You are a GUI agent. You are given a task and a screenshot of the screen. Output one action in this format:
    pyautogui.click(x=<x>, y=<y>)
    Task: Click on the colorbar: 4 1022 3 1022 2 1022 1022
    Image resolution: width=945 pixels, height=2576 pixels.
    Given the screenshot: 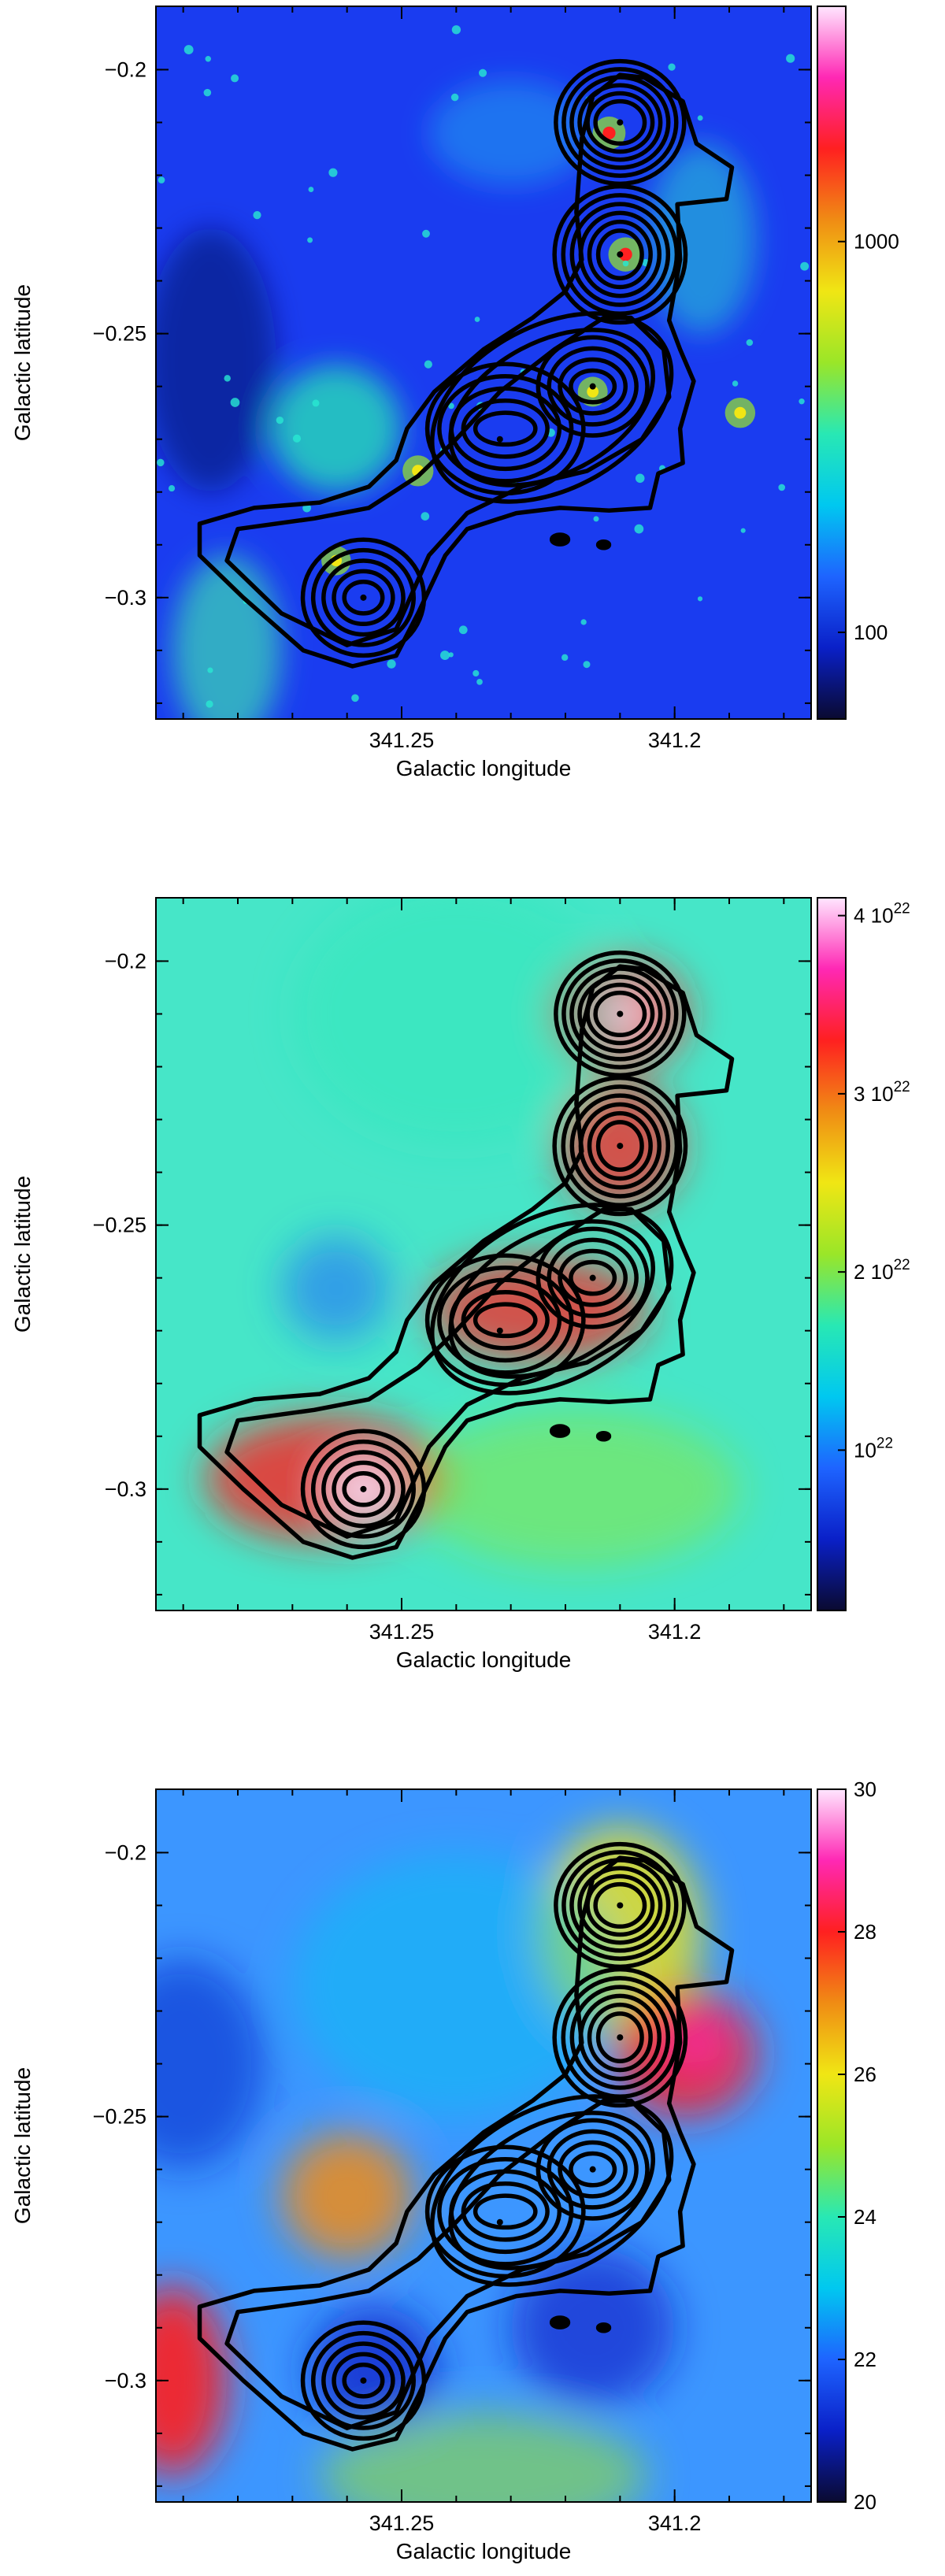 What is the action you would take?
    pyautogui.click(x=863, y=1254)
    